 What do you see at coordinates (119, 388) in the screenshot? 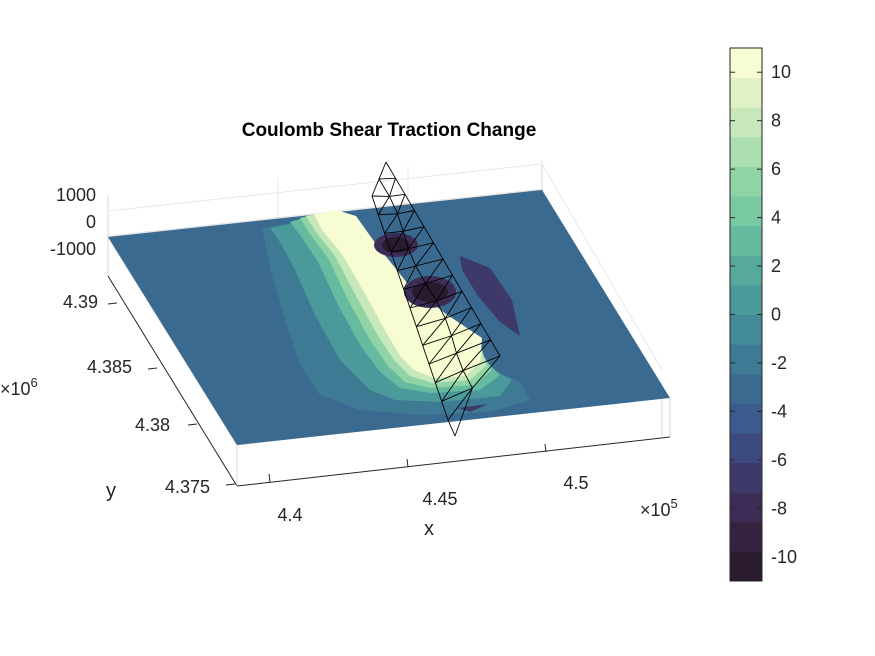
I see `y-axis: 4.39 4.385 4.38 4.375 y ×106` at bounding box center [119, 388].